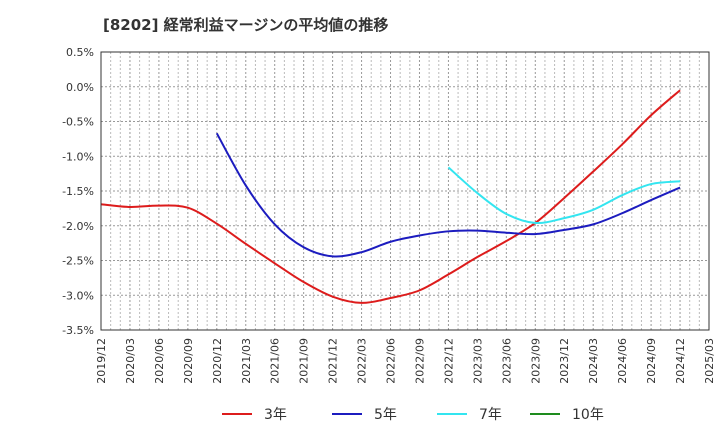 The image size is (720, 440). I want to click on x-tick-label: 2025/03, so click(709, 361).